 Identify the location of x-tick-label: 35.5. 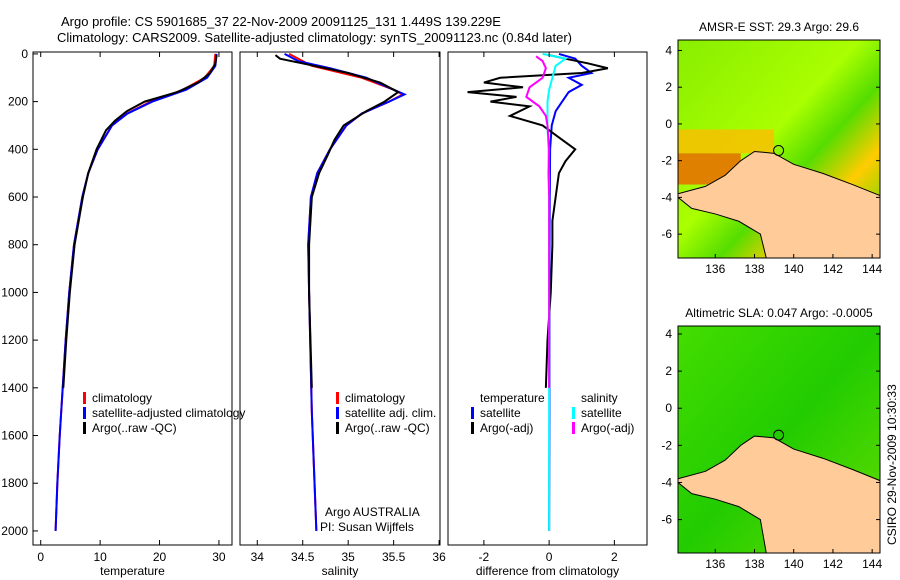
(394, 557).